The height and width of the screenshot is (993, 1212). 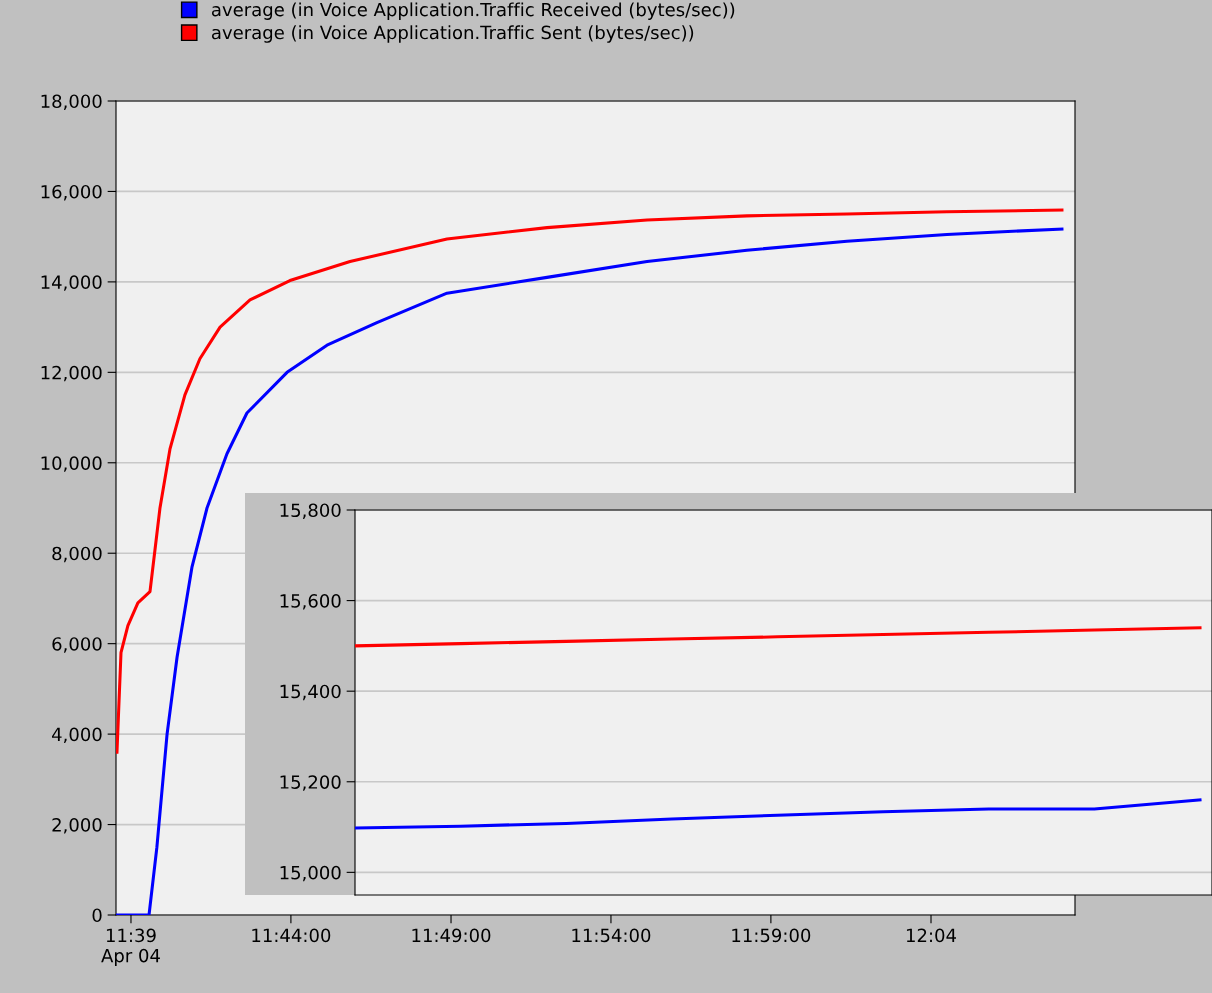 I want to click on y-tick-label: 15,600, so click(x=310, y=602).